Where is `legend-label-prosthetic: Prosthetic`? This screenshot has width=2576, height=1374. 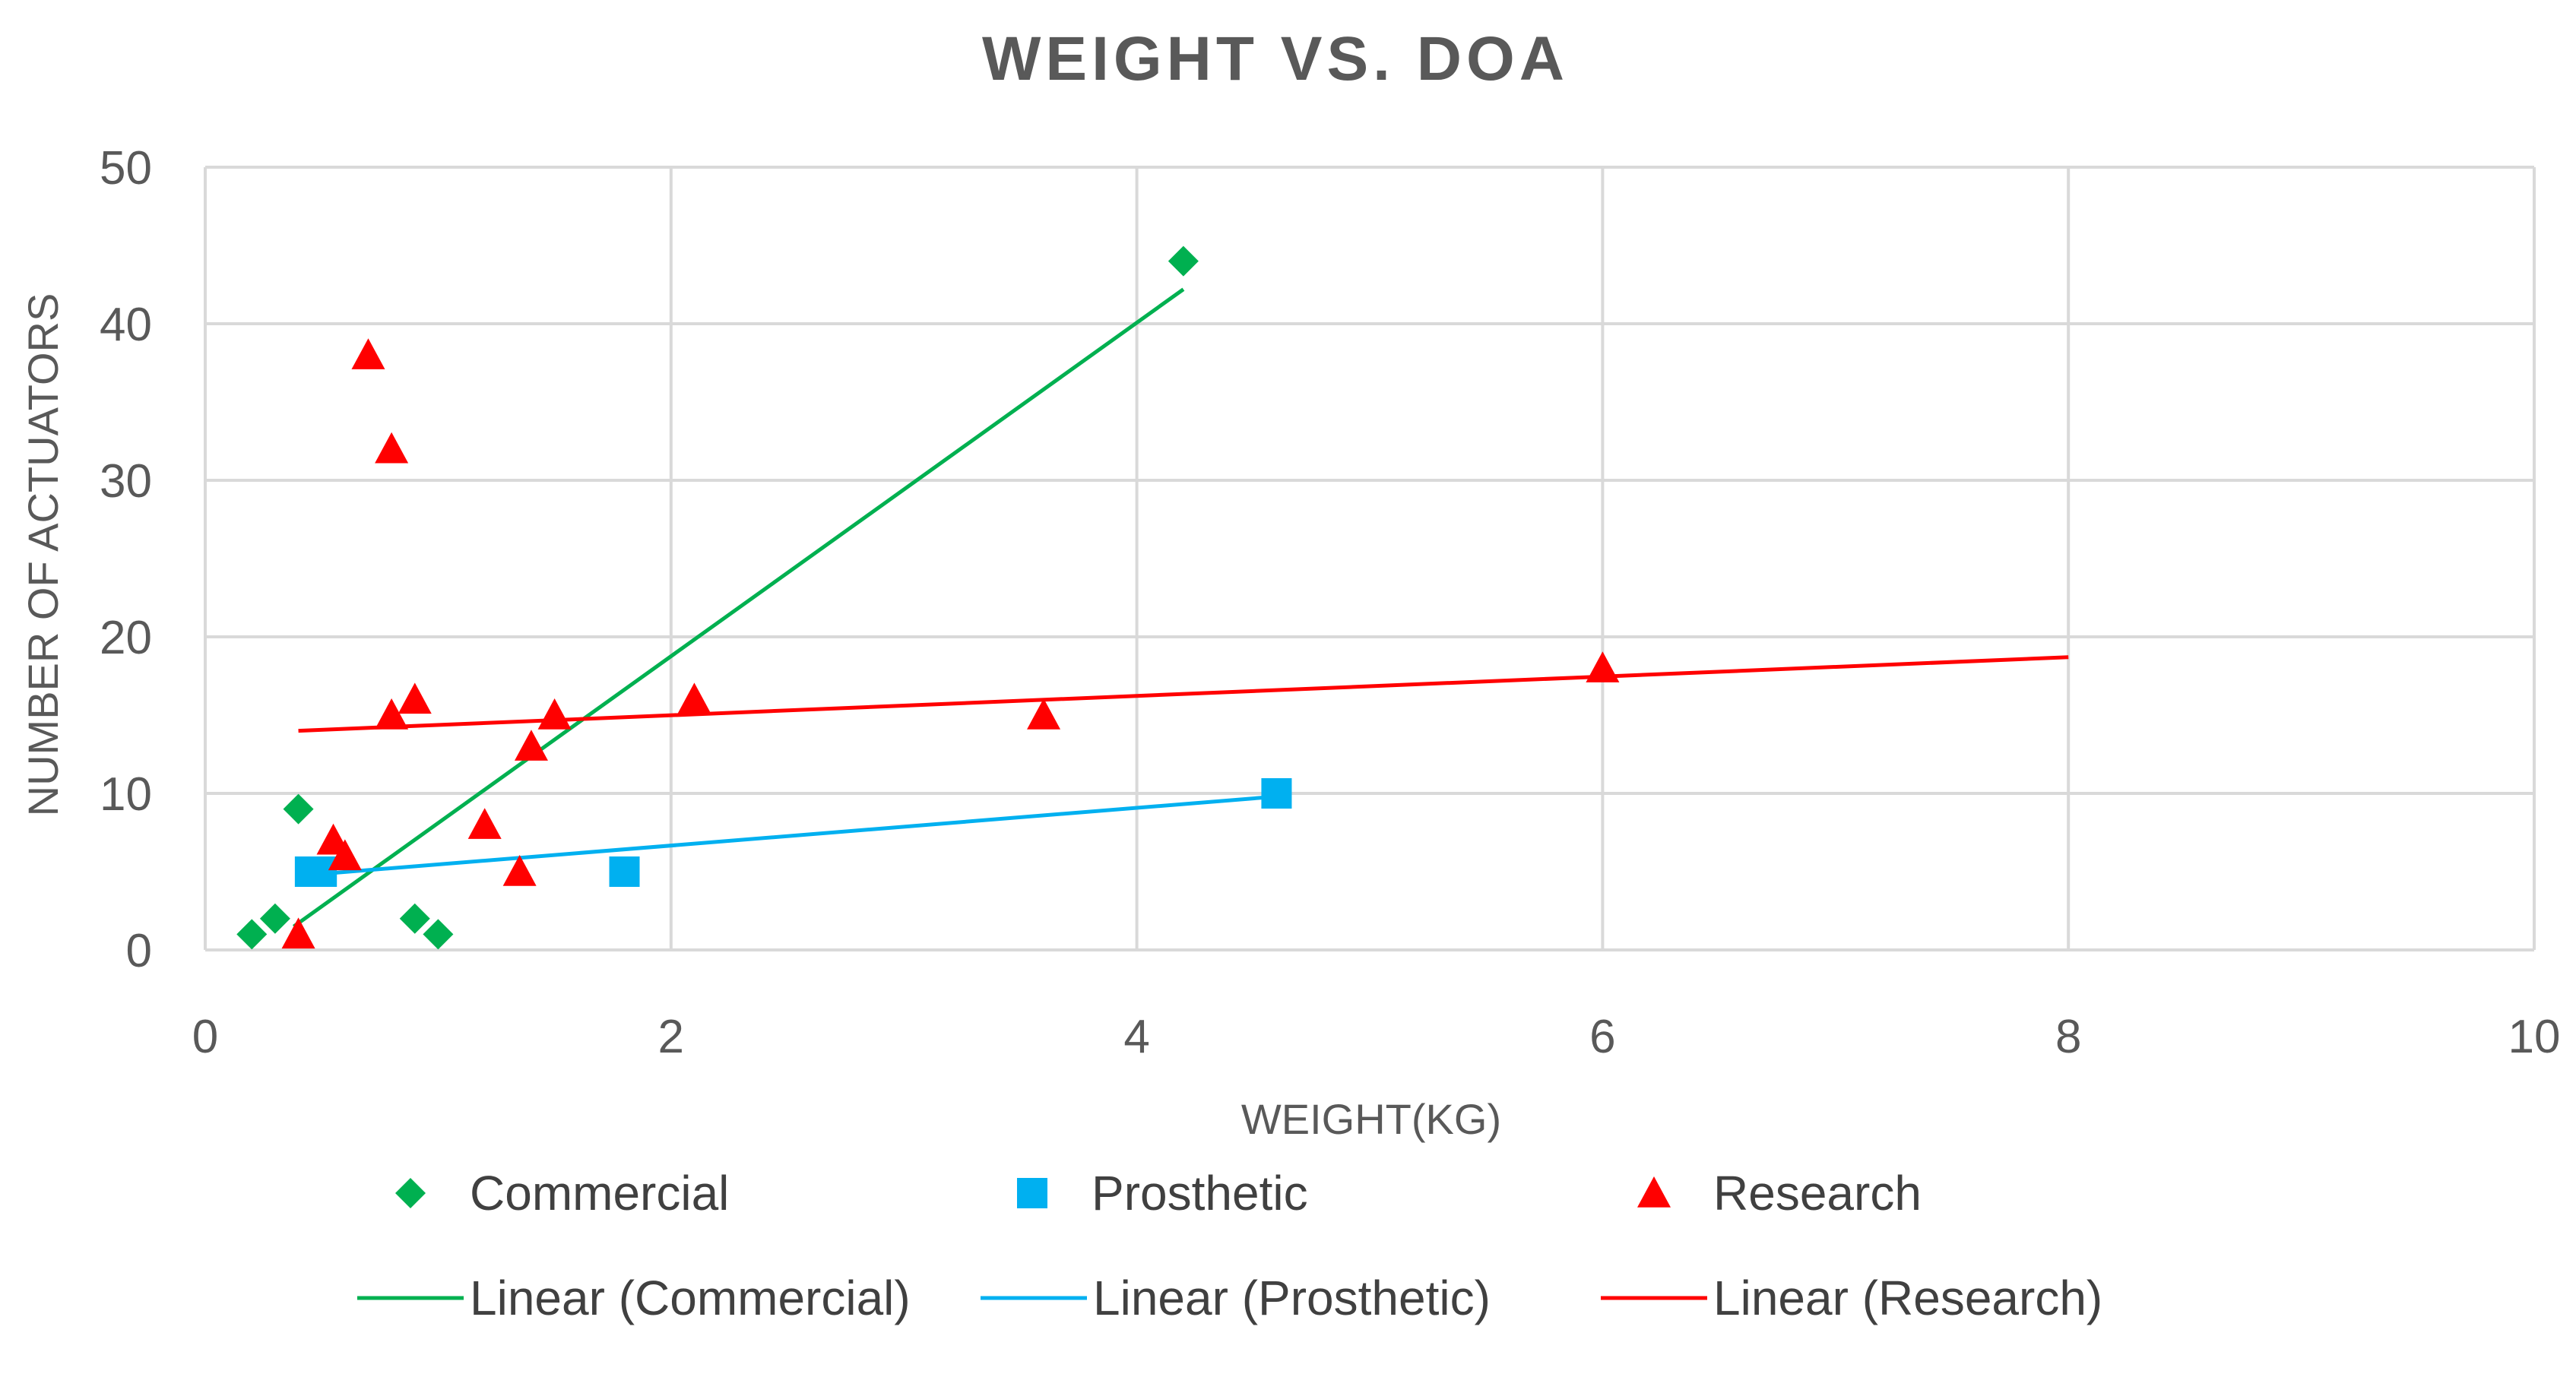
legend-label-prosthetic: Prosthetic is located at coordinates (1200, 1193).